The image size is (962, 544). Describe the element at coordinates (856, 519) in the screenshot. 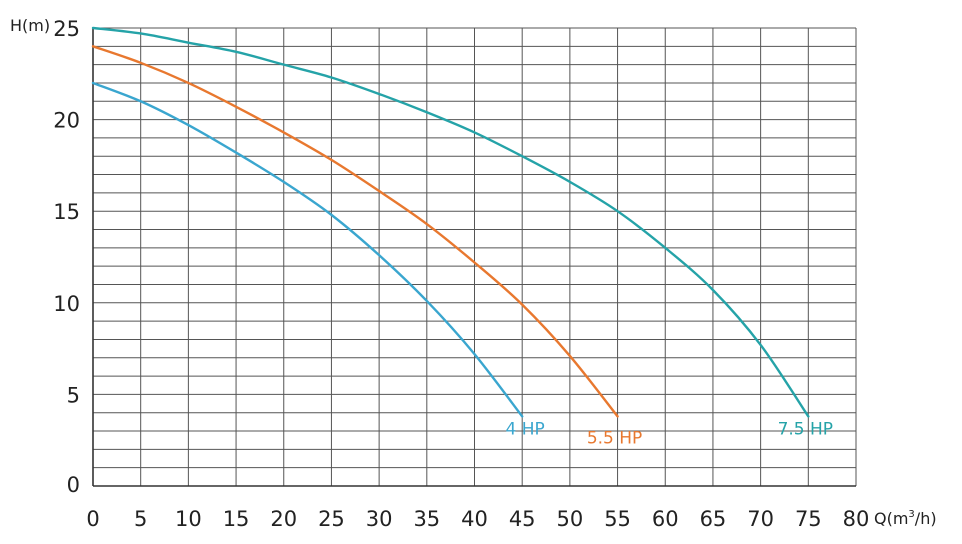

I see `x-tick-label: 80` at that location.